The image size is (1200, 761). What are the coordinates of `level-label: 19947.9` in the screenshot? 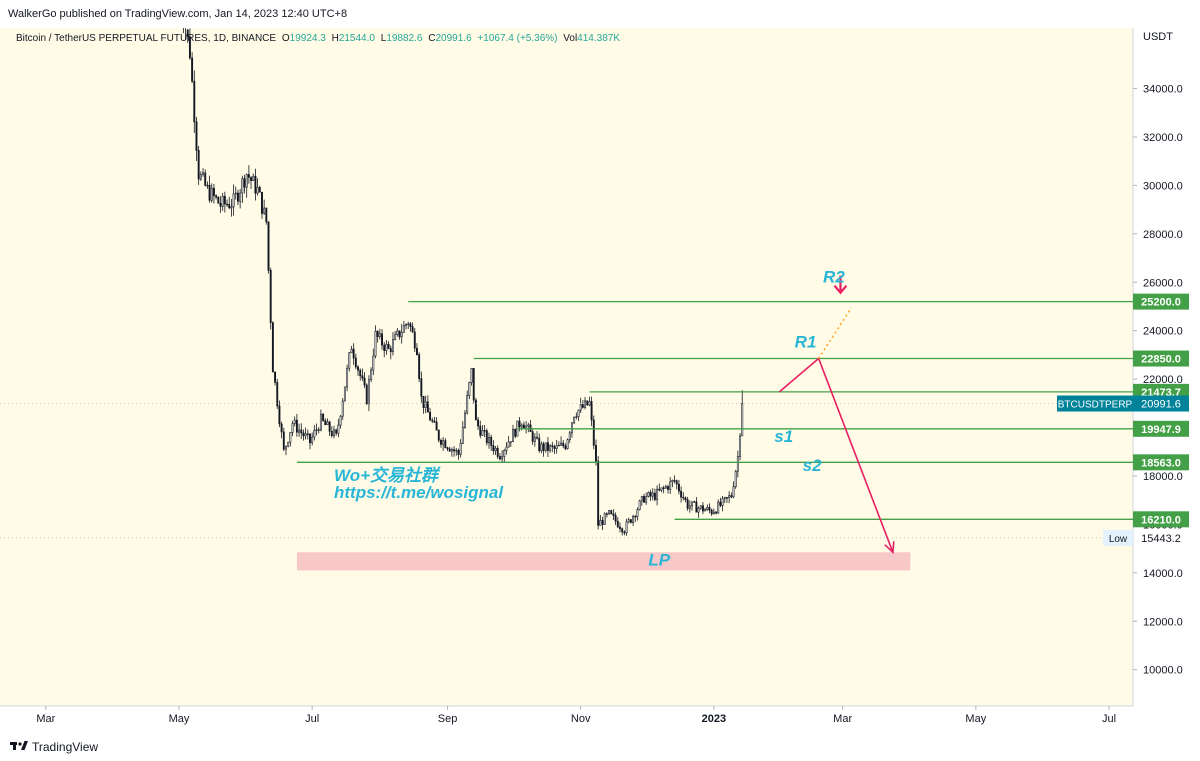 It's located at (1161, 430).